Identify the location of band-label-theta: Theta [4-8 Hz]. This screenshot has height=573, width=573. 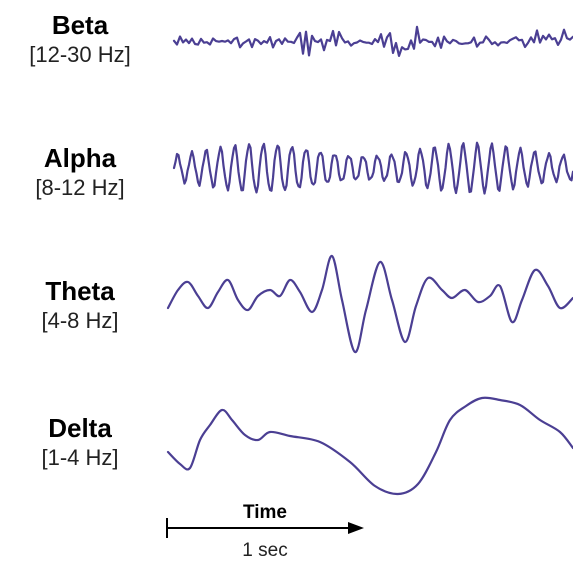
(80, 306).